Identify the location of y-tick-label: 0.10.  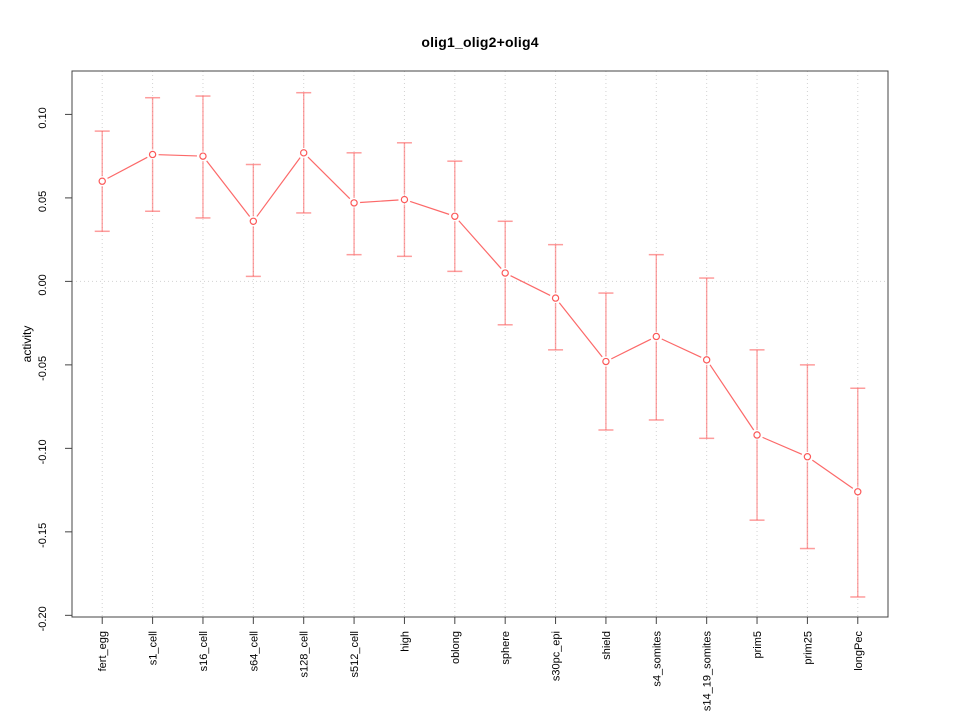
(43, 117).